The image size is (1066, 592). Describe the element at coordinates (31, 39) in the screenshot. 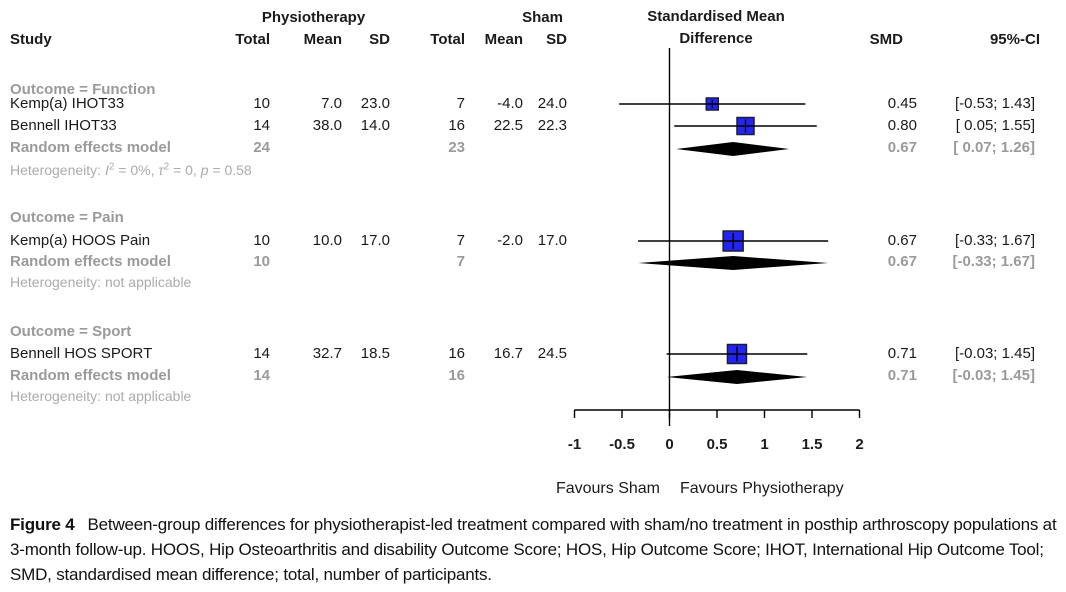

I see `column-header-study: Study` at that location.